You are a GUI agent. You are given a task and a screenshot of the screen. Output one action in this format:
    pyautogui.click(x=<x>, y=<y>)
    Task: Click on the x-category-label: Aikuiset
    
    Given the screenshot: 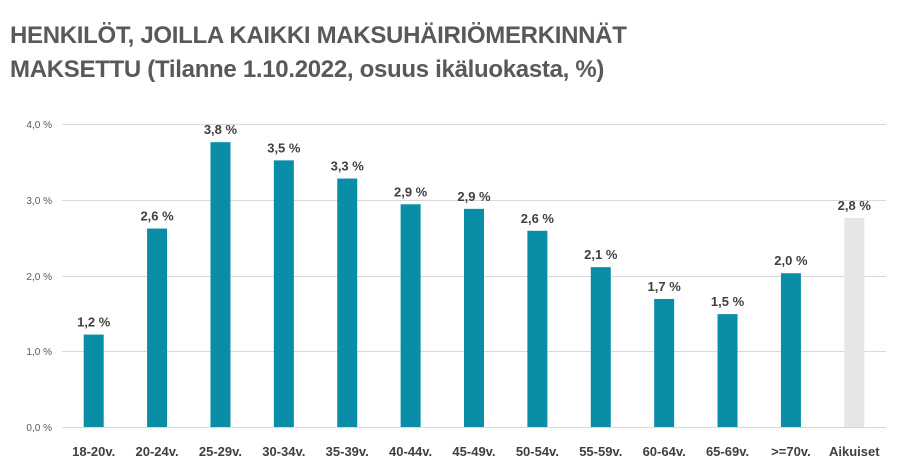 What is the action you would take?
    pyautogui.click(x=854, y=451)
    